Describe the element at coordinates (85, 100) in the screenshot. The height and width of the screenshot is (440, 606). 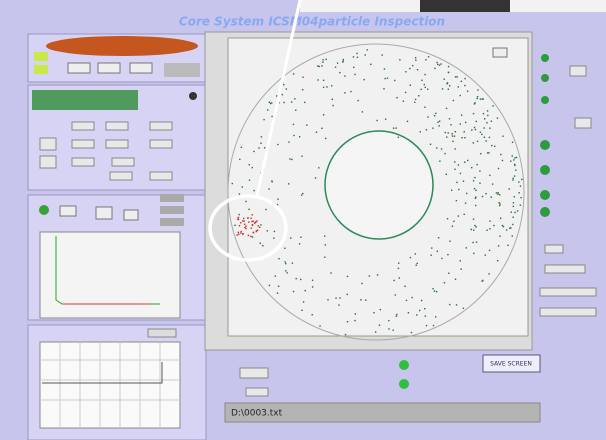
I see `start-button` at that location.